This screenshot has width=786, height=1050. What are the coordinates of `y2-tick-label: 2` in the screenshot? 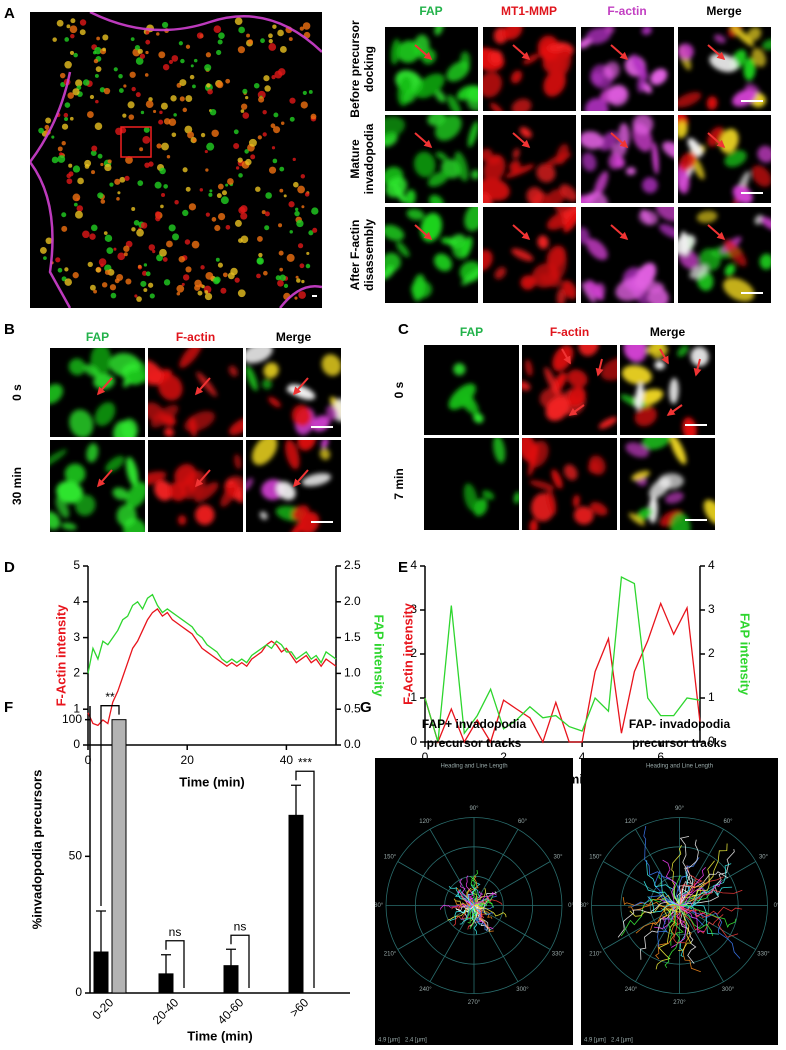 It's located at (711, 653).